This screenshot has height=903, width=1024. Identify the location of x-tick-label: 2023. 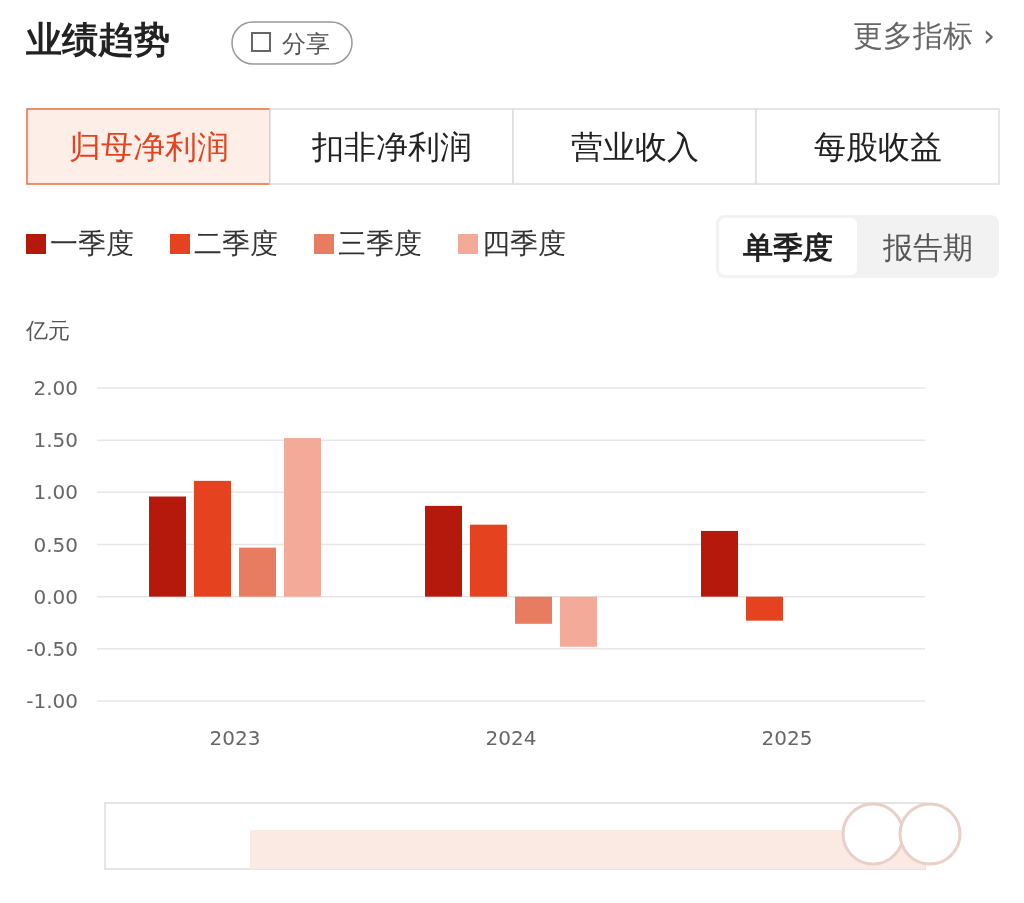
(235, 738).